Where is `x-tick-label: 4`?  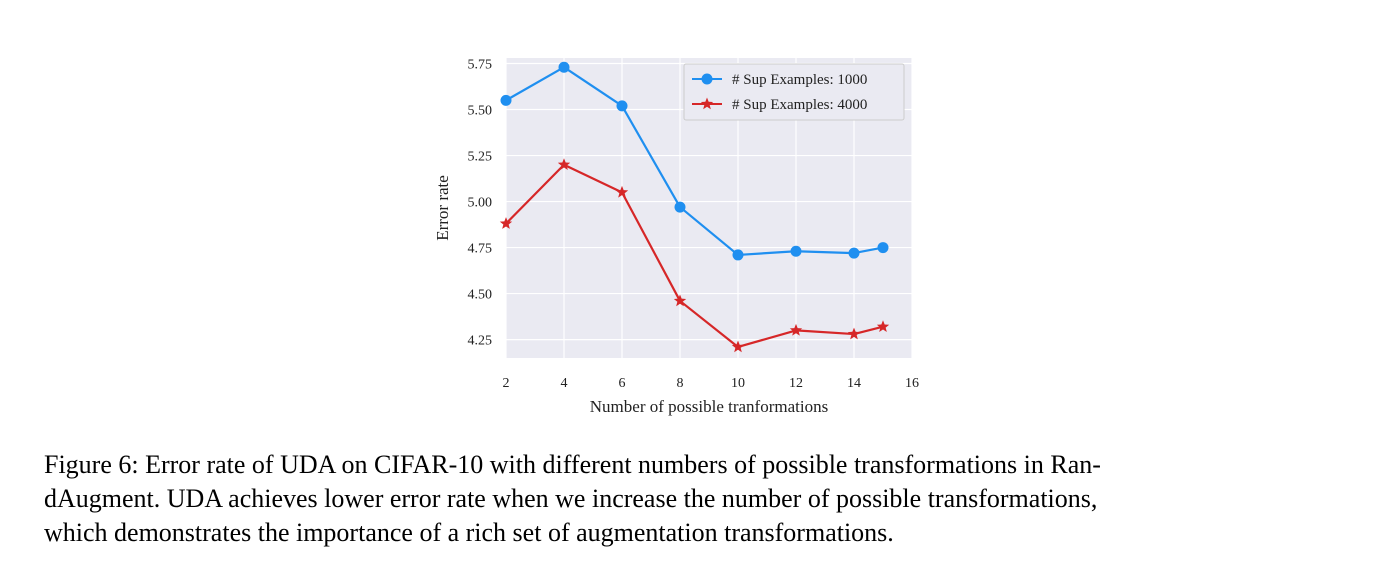 x-tick-label: 4 is located at coordinates (564, 383).